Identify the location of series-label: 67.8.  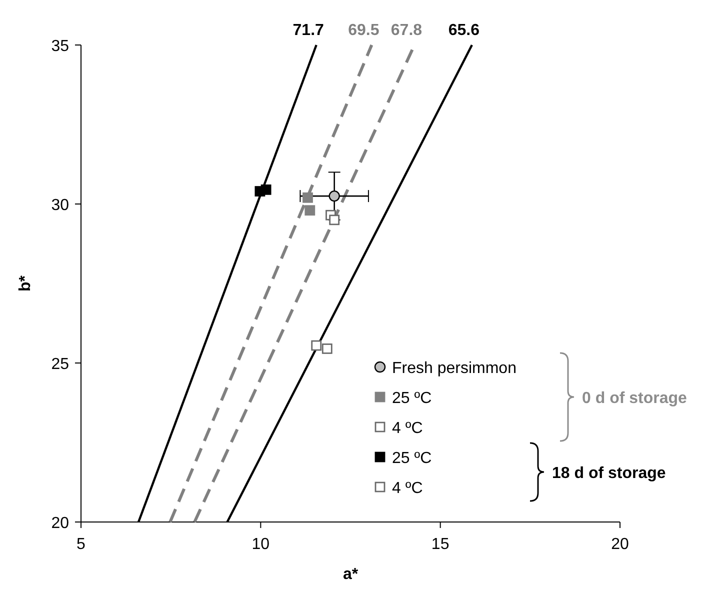
(406, 30).